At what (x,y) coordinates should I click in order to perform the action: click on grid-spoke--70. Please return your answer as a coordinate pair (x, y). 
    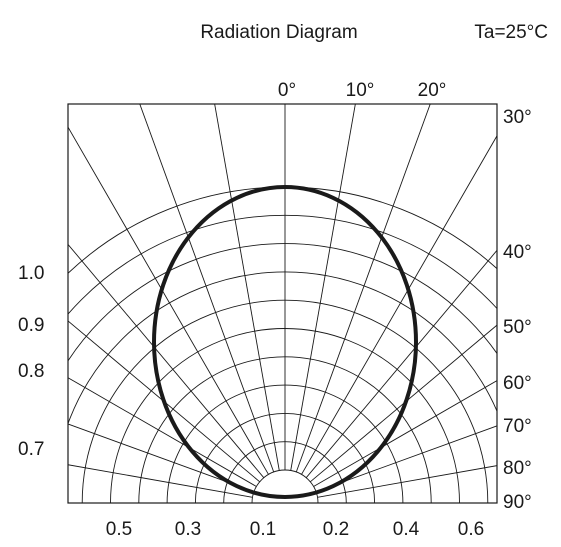
    Looking at the image, I should click on (161, 458).